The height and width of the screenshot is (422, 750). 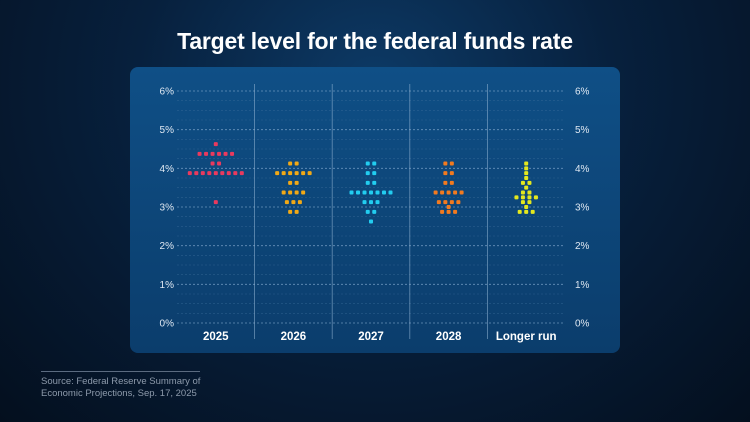 I want to click on y-tick-label-right: 1%, so click(x=582, y=285).